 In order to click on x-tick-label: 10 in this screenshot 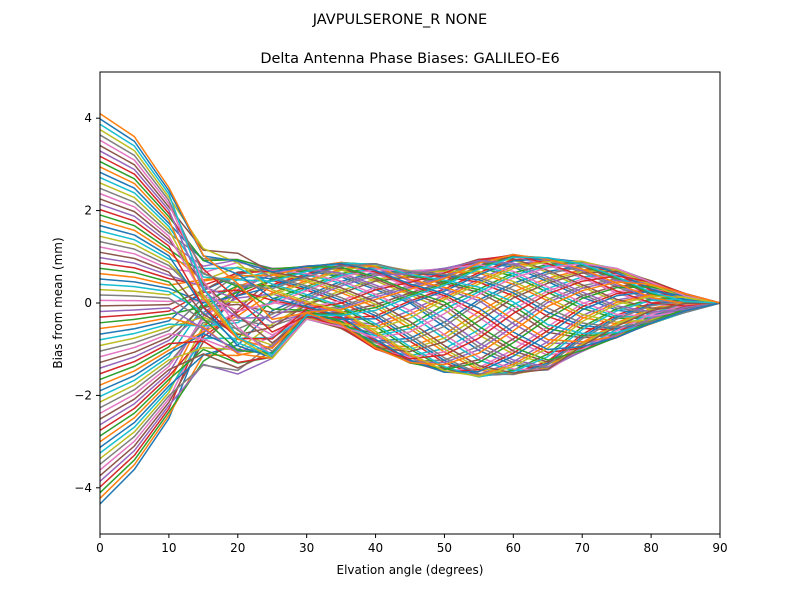, I will do `click(168, 548)`.